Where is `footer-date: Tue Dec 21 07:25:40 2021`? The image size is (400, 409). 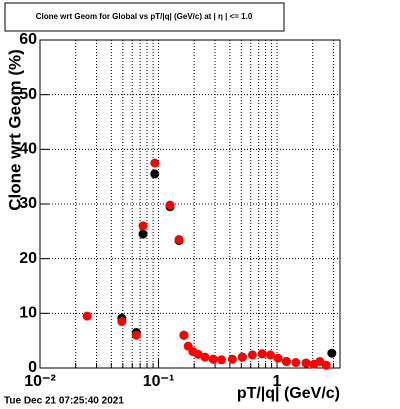
footer-date: Tue Dec 21 07:25:40 2021 is located at coordinates (64, 401).